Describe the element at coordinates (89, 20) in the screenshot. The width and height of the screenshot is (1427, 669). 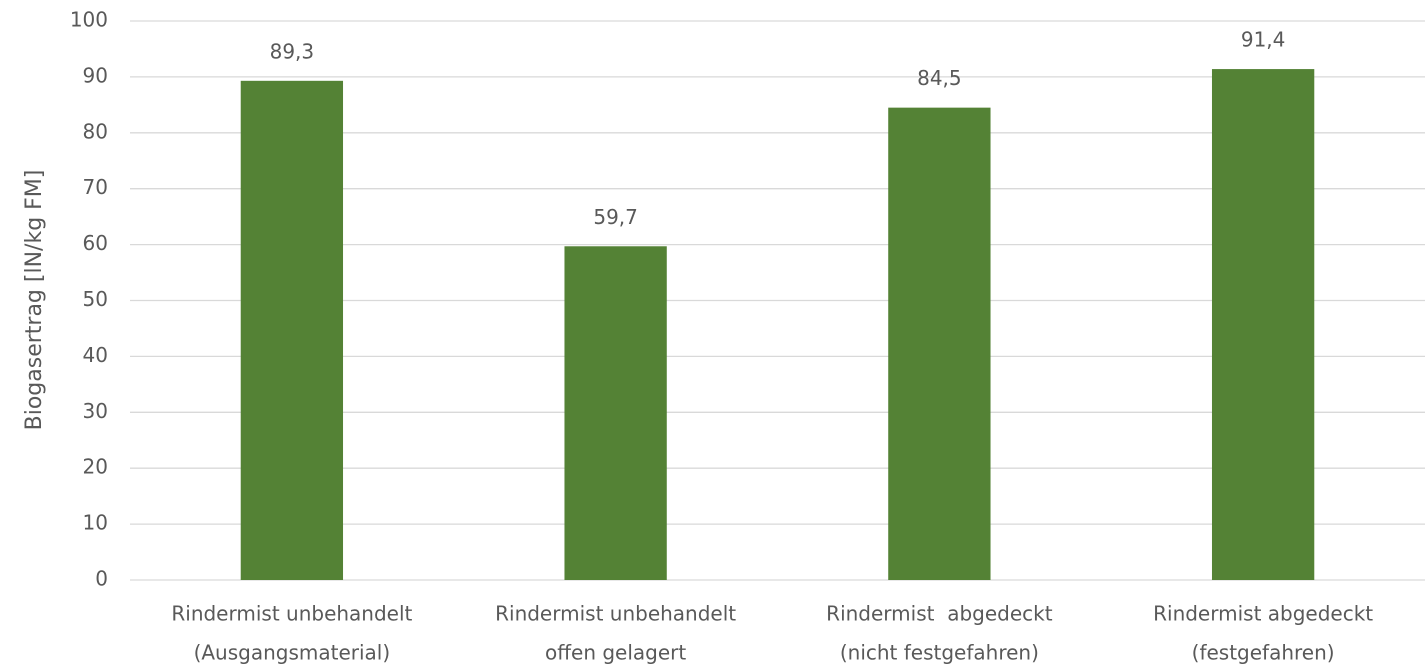
I see `y-tick-label: 100` at that location.